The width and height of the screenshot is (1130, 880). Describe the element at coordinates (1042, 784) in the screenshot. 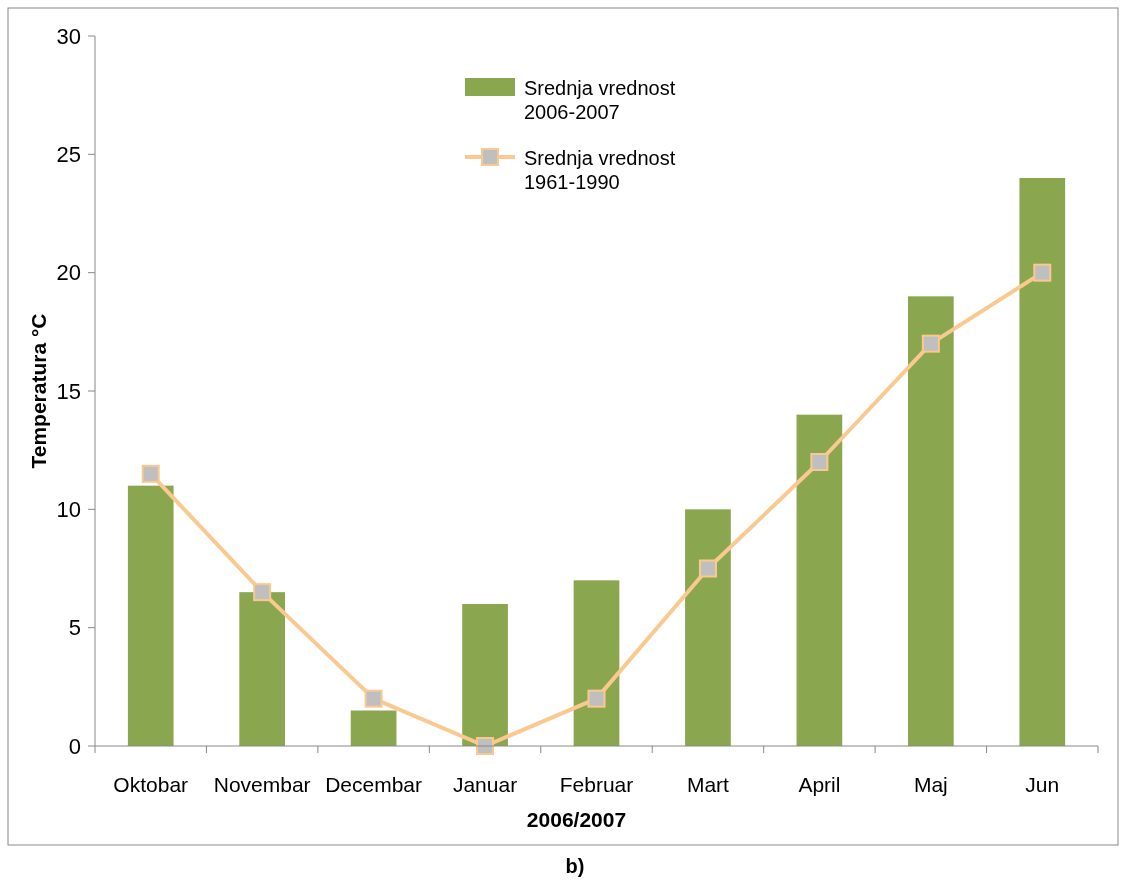

I see `x-tick-label: Jun` at that location.